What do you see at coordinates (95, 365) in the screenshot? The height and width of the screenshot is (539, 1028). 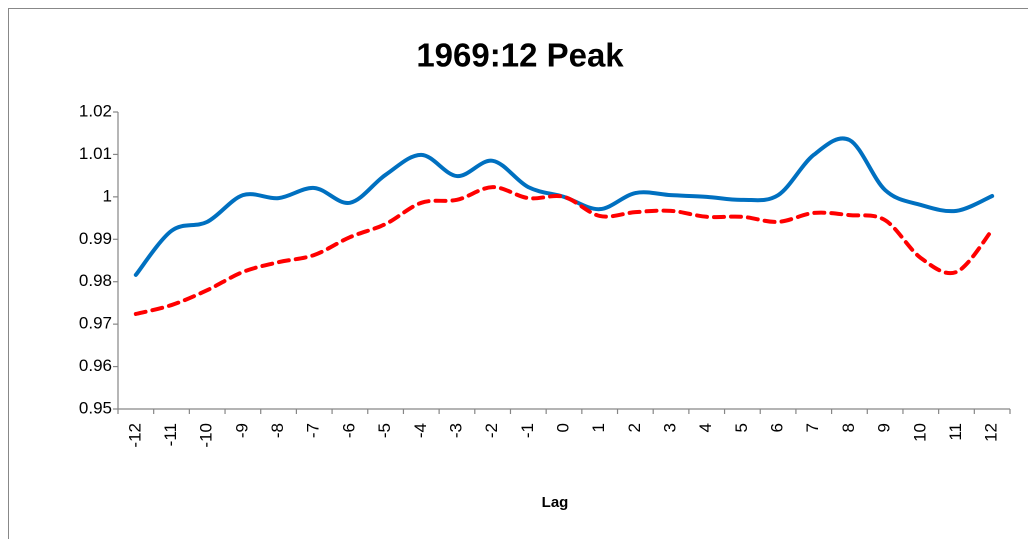 I see `y-tick-label: 0.96` at bounding box center [95, 365].